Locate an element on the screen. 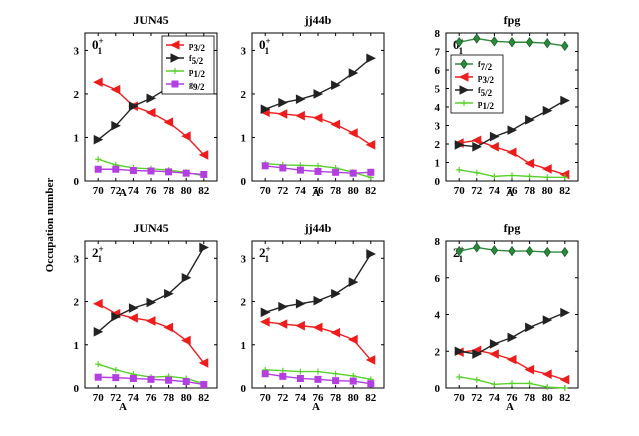  y-tick-label: 3 is located at coordinates (438, 127).